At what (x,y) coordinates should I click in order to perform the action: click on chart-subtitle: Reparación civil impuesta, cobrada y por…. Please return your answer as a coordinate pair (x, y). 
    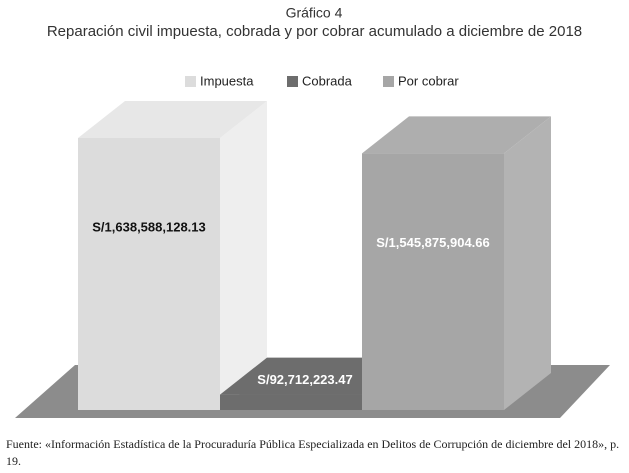
    Looking at the image, I should click on (314, 31).